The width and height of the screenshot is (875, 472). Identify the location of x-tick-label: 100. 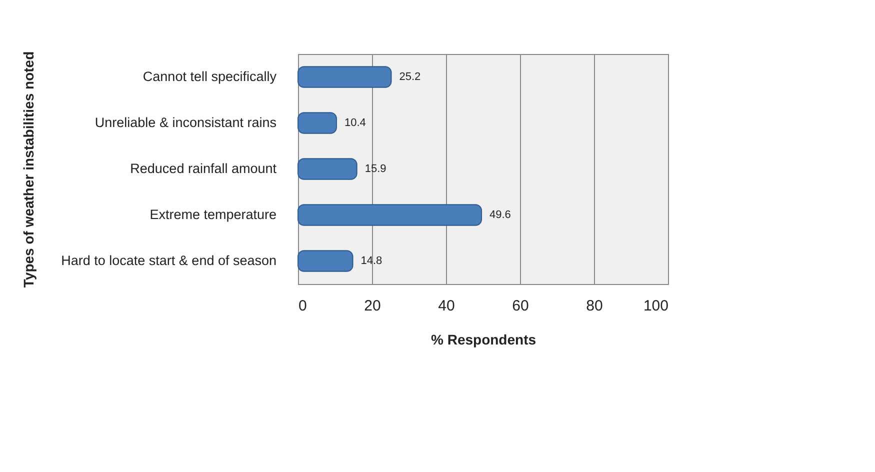
(655, 306).